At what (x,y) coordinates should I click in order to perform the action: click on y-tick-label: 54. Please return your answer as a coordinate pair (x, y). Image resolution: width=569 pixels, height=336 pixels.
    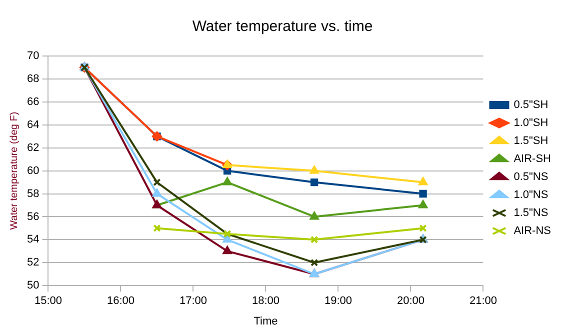
    Looking at the image, I should click on (33, 240).